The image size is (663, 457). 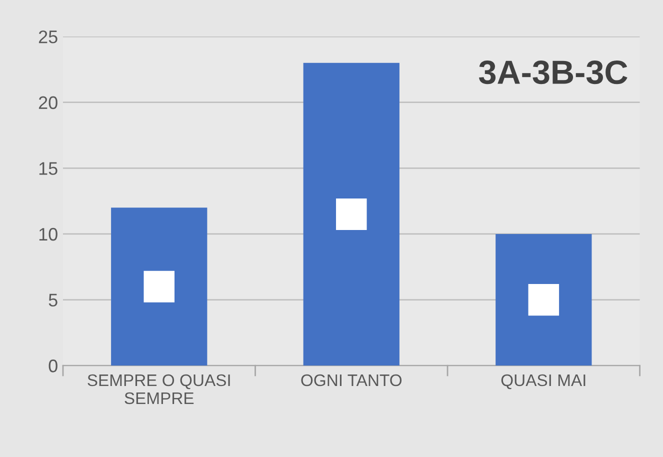 I want to click on x-tick-label: OGNI TANTO, so click(x=351, y=380).